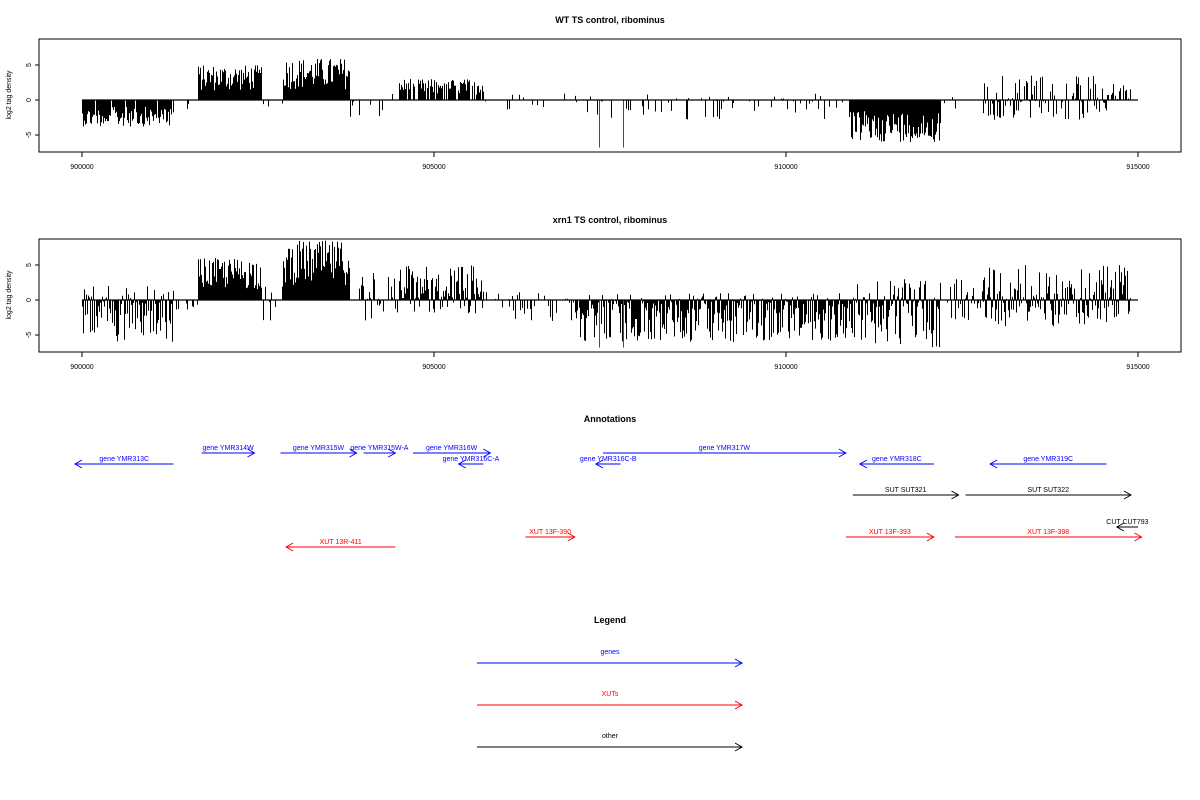 The height and width of the screenshot is (800, 1200). I want to click on wt-track-bars, so click(606, 100).